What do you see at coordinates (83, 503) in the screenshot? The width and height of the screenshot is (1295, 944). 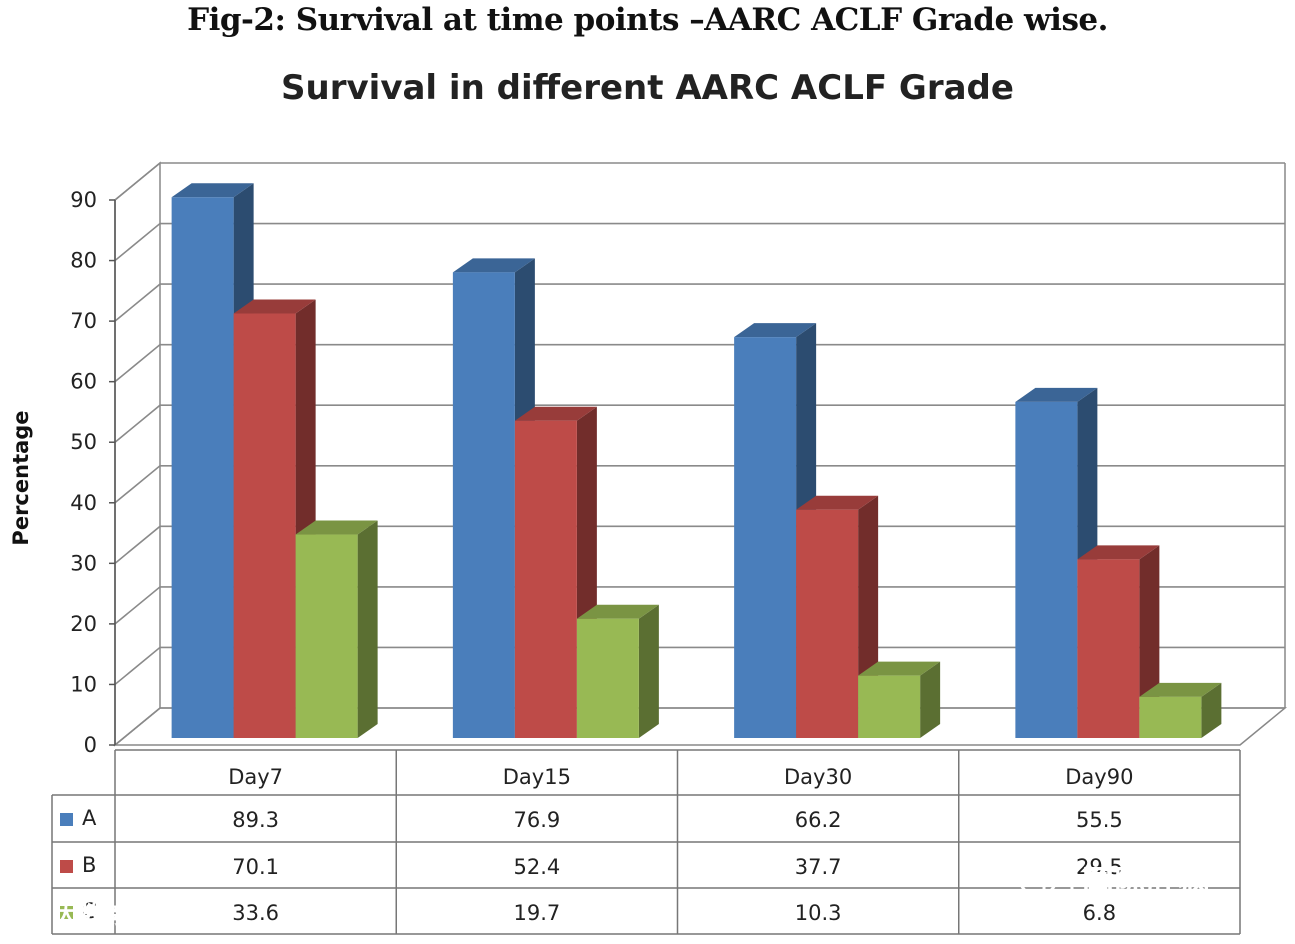 I see `y-tick-label: 40` at bounding box center [83, 503].